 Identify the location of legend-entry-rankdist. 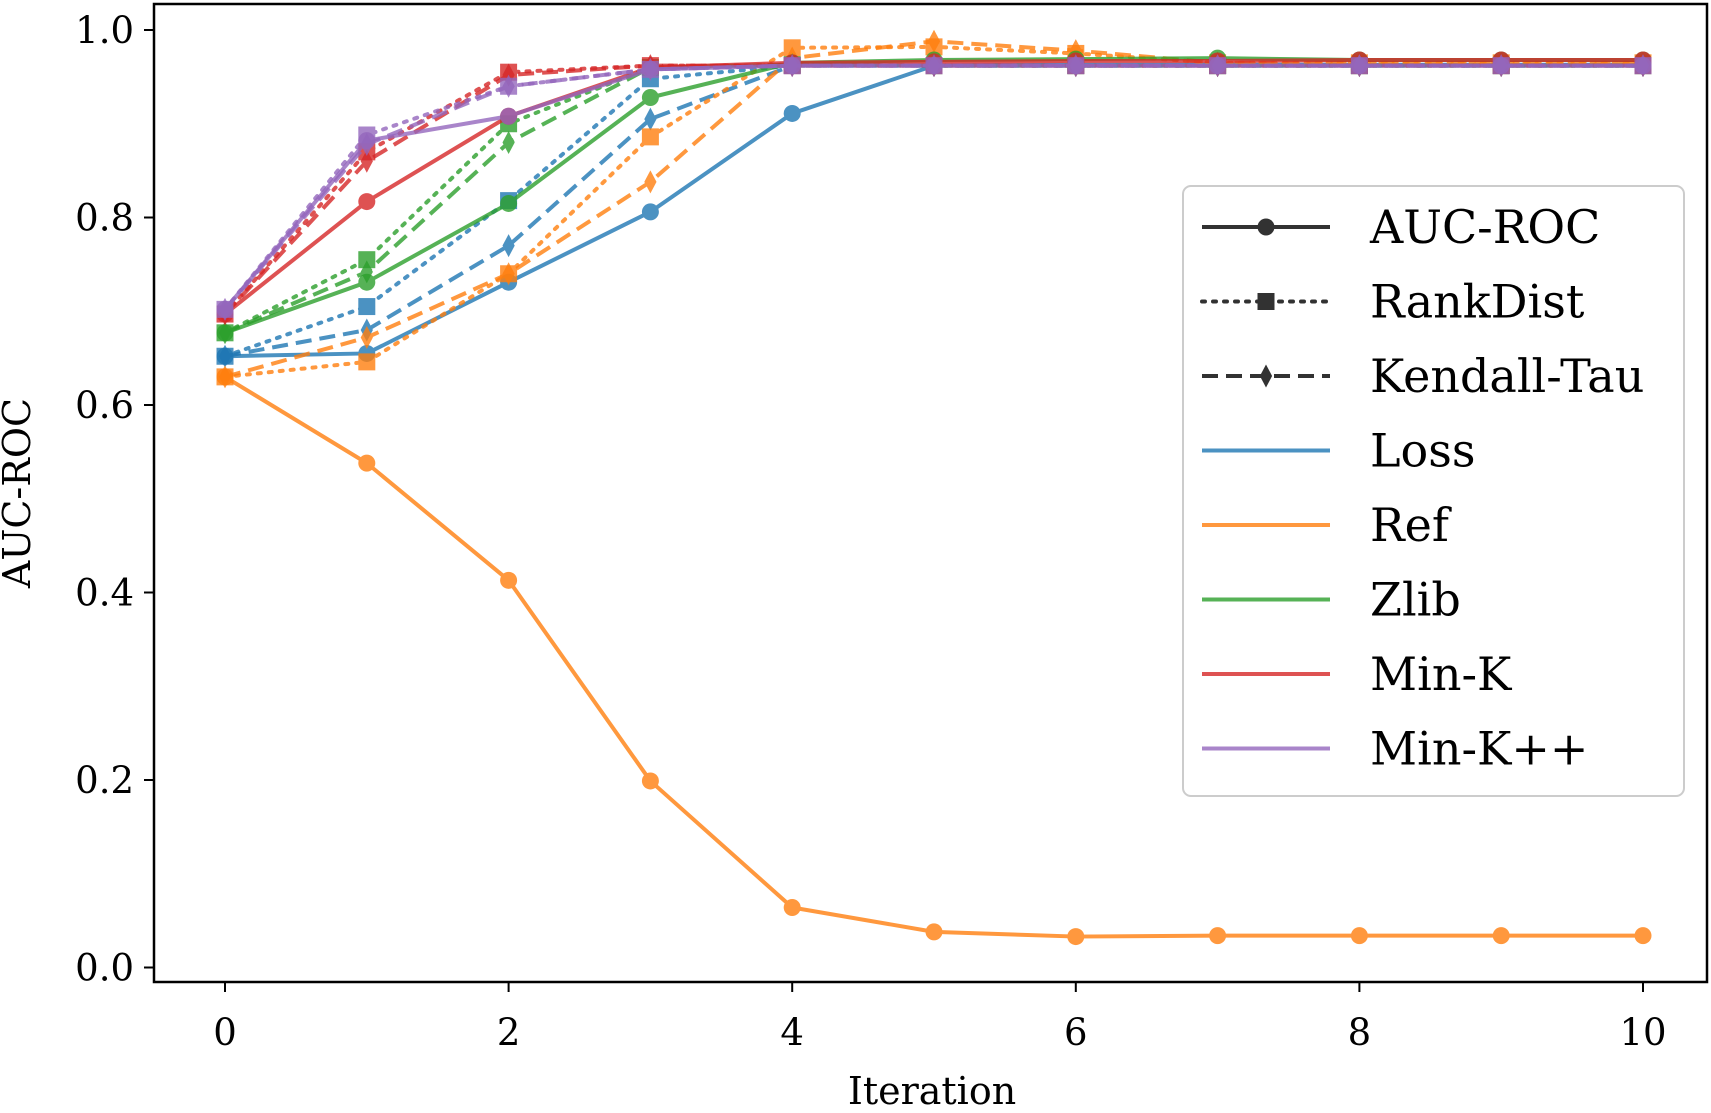
(1266, 301).